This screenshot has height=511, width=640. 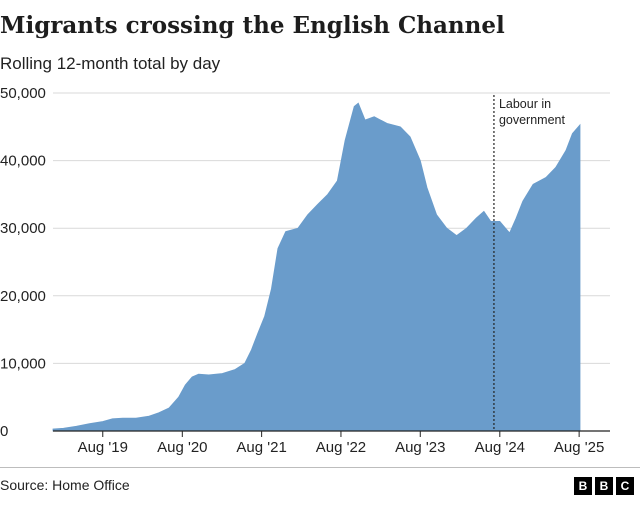 I want to click on x-tick-label: Aug '21, so click(x=261, y=447).